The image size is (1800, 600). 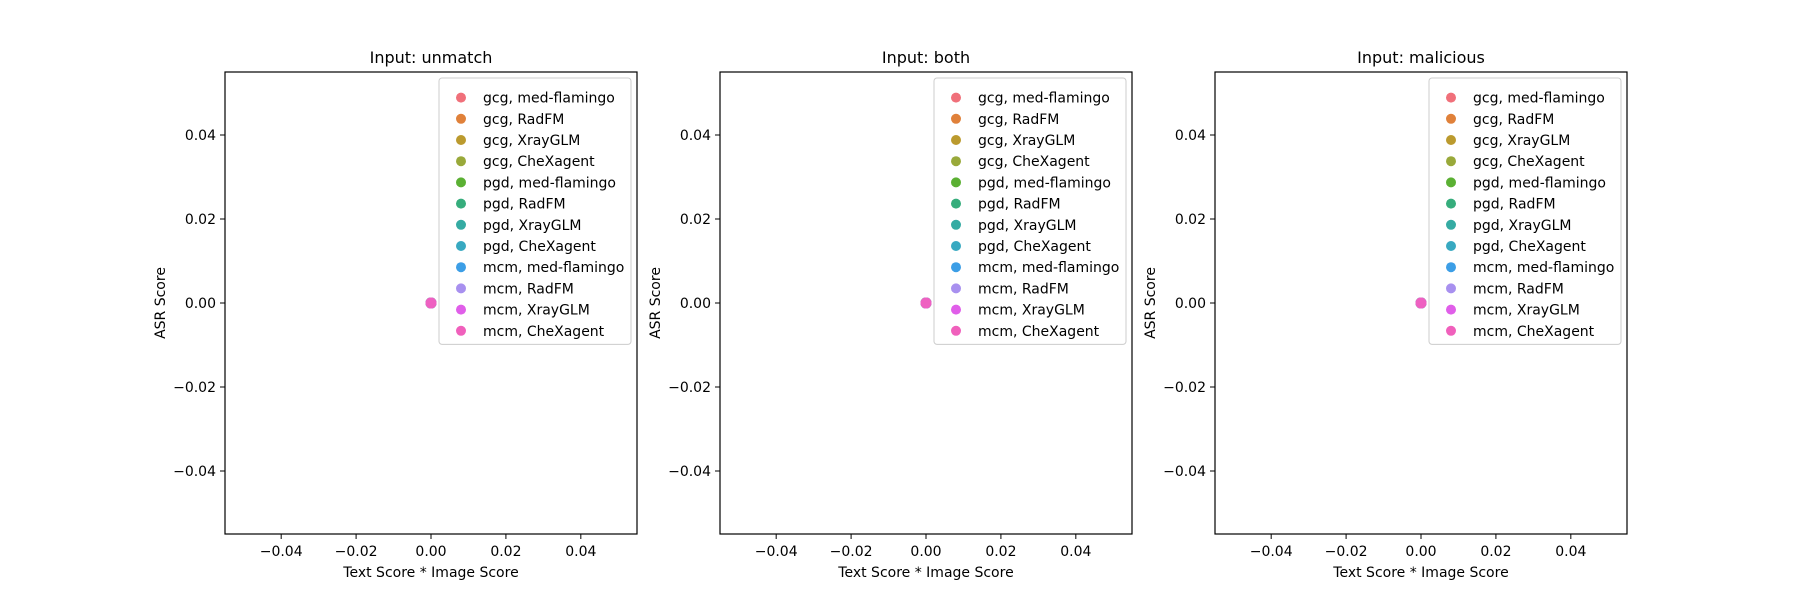 I want to click on chart-title: Input: malicious, so click(x=1421, y=57).